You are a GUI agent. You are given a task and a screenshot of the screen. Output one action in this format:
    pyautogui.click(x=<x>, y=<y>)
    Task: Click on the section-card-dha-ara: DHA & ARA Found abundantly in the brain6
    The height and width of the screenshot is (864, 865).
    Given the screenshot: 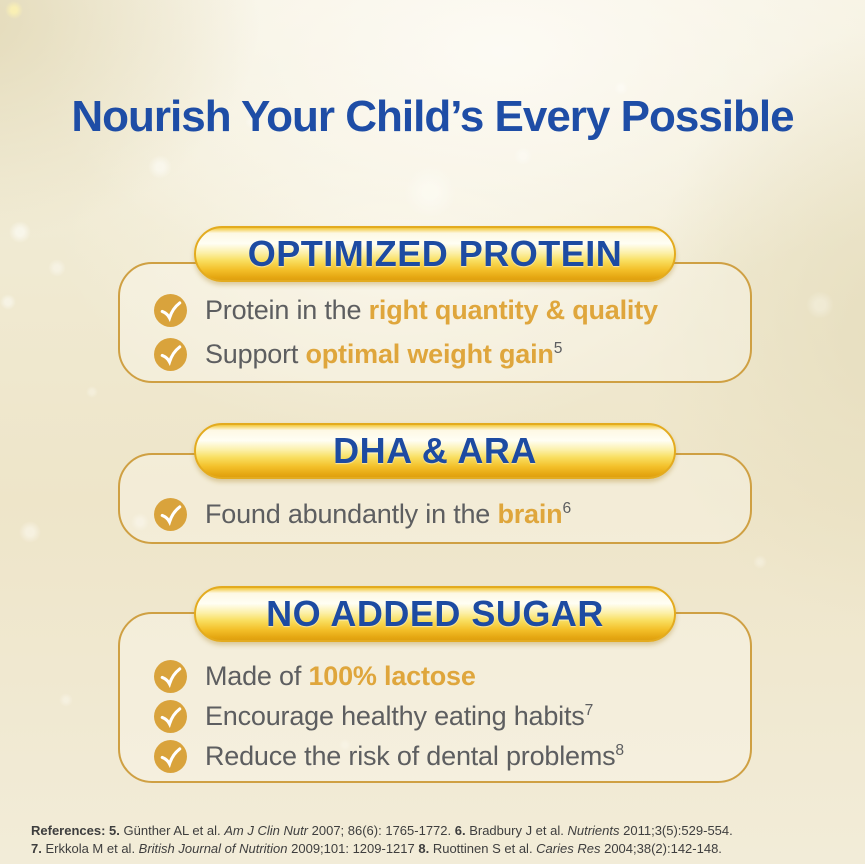 What is the action you would take?
    pyautogui.click(x=435, y=483)
    